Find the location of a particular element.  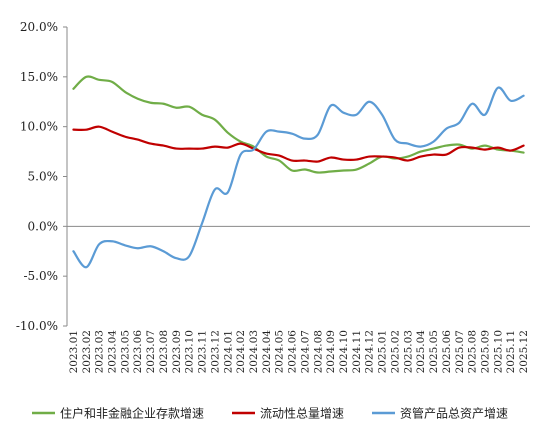

x-tick-label: 2023.06 is located at coordinates (138, 352).